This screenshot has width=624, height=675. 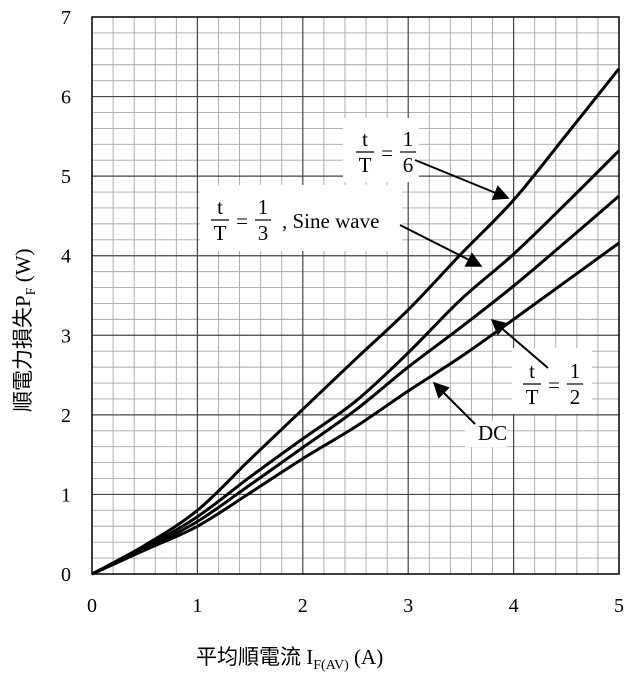 What do you see at coordinates (66, 336) in the screenshot?
I see `y-tick-label: 3` at bounding box center [66, 336].